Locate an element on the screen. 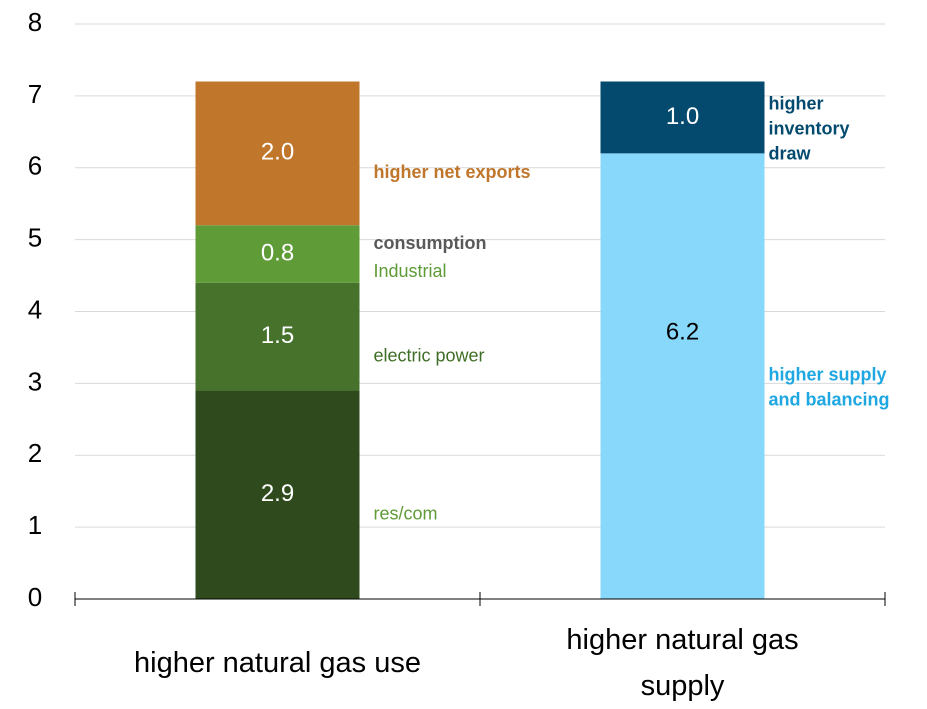  y-tick-label: 5 is located at coordinates (35, 238).